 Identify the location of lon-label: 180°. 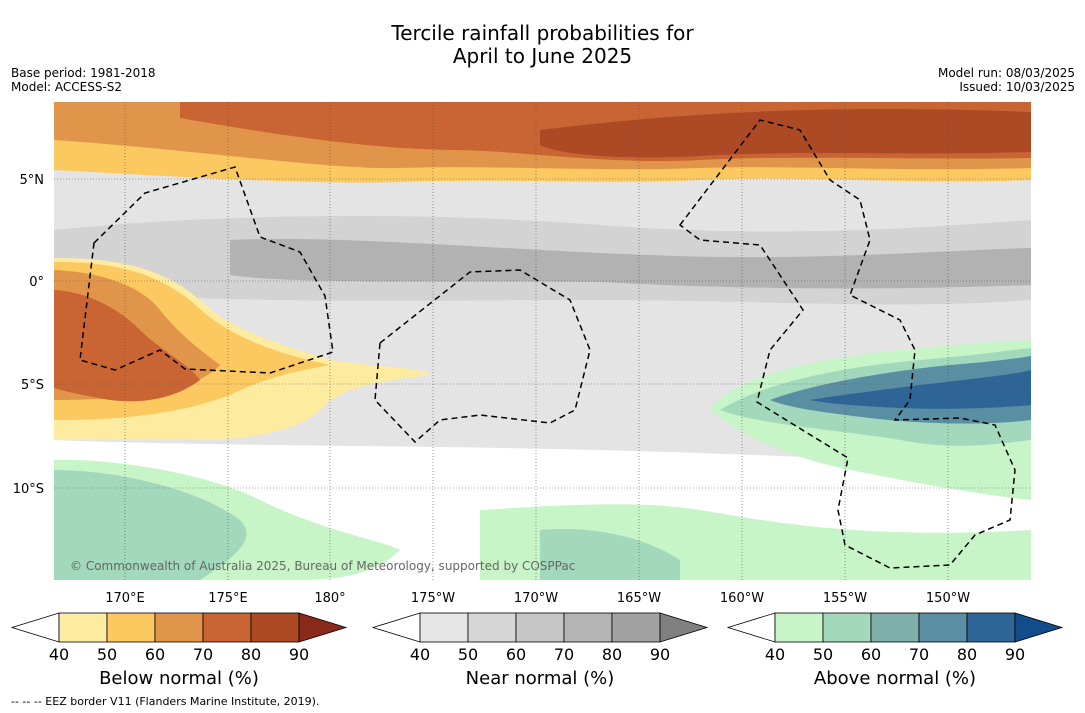
(329, 598).